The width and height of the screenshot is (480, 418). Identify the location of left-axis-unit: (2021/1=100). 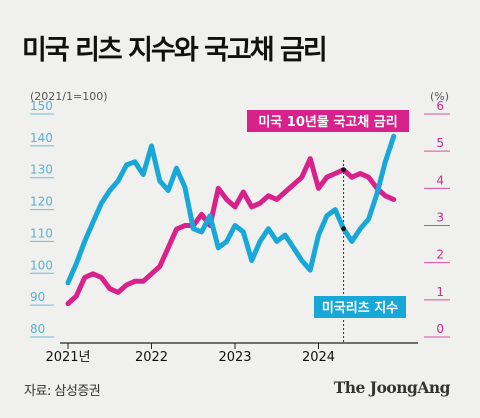
(69, 96).